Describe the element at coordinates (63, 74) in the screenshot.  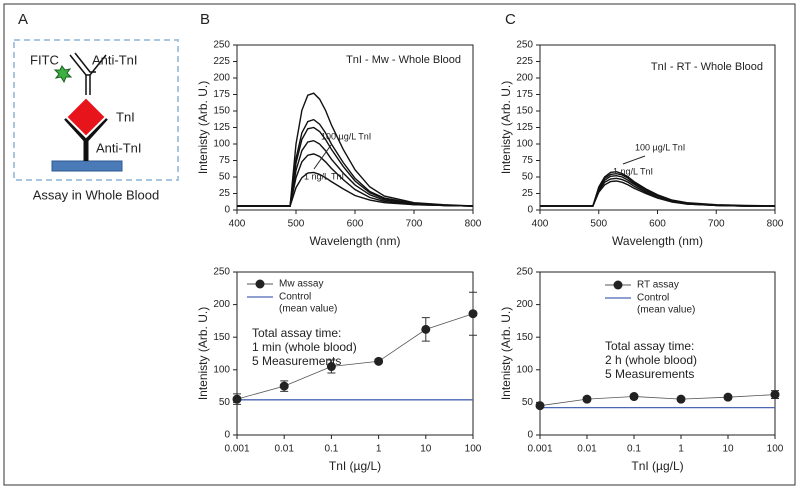
I see `fitc-label` at that location.